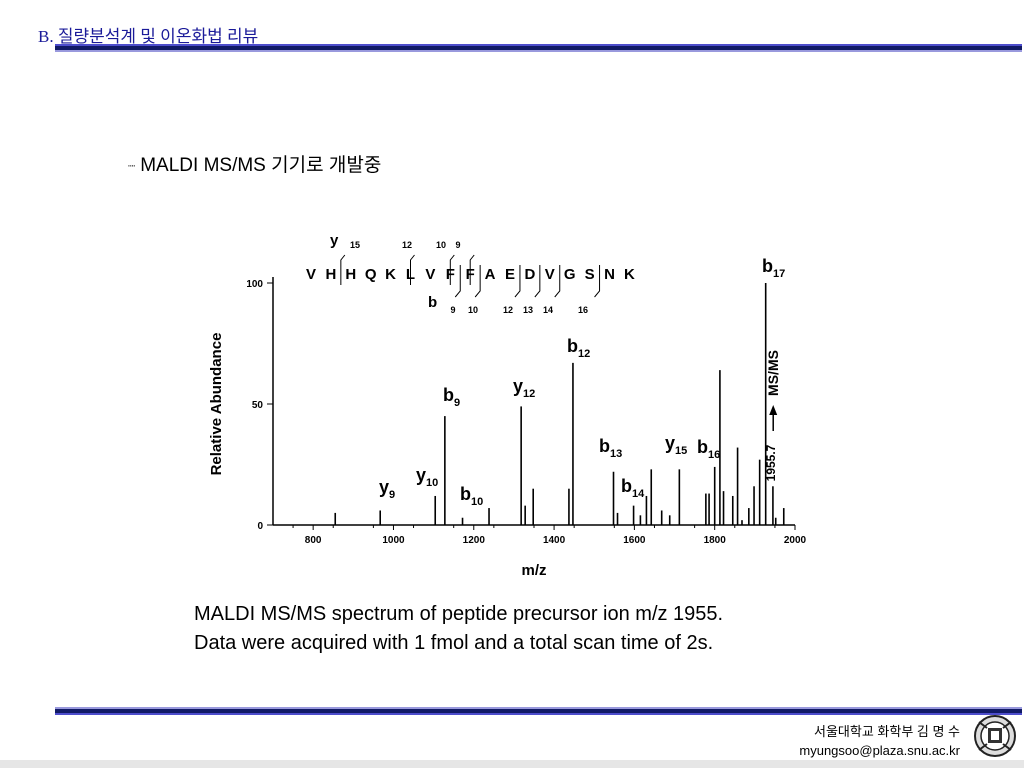 The height and width of the screenshot is (768, 1024). What do you see at coordinates (258, 405) in the screenshot?
I see `y-tick-label: 50` at bounding box center [258, 405].